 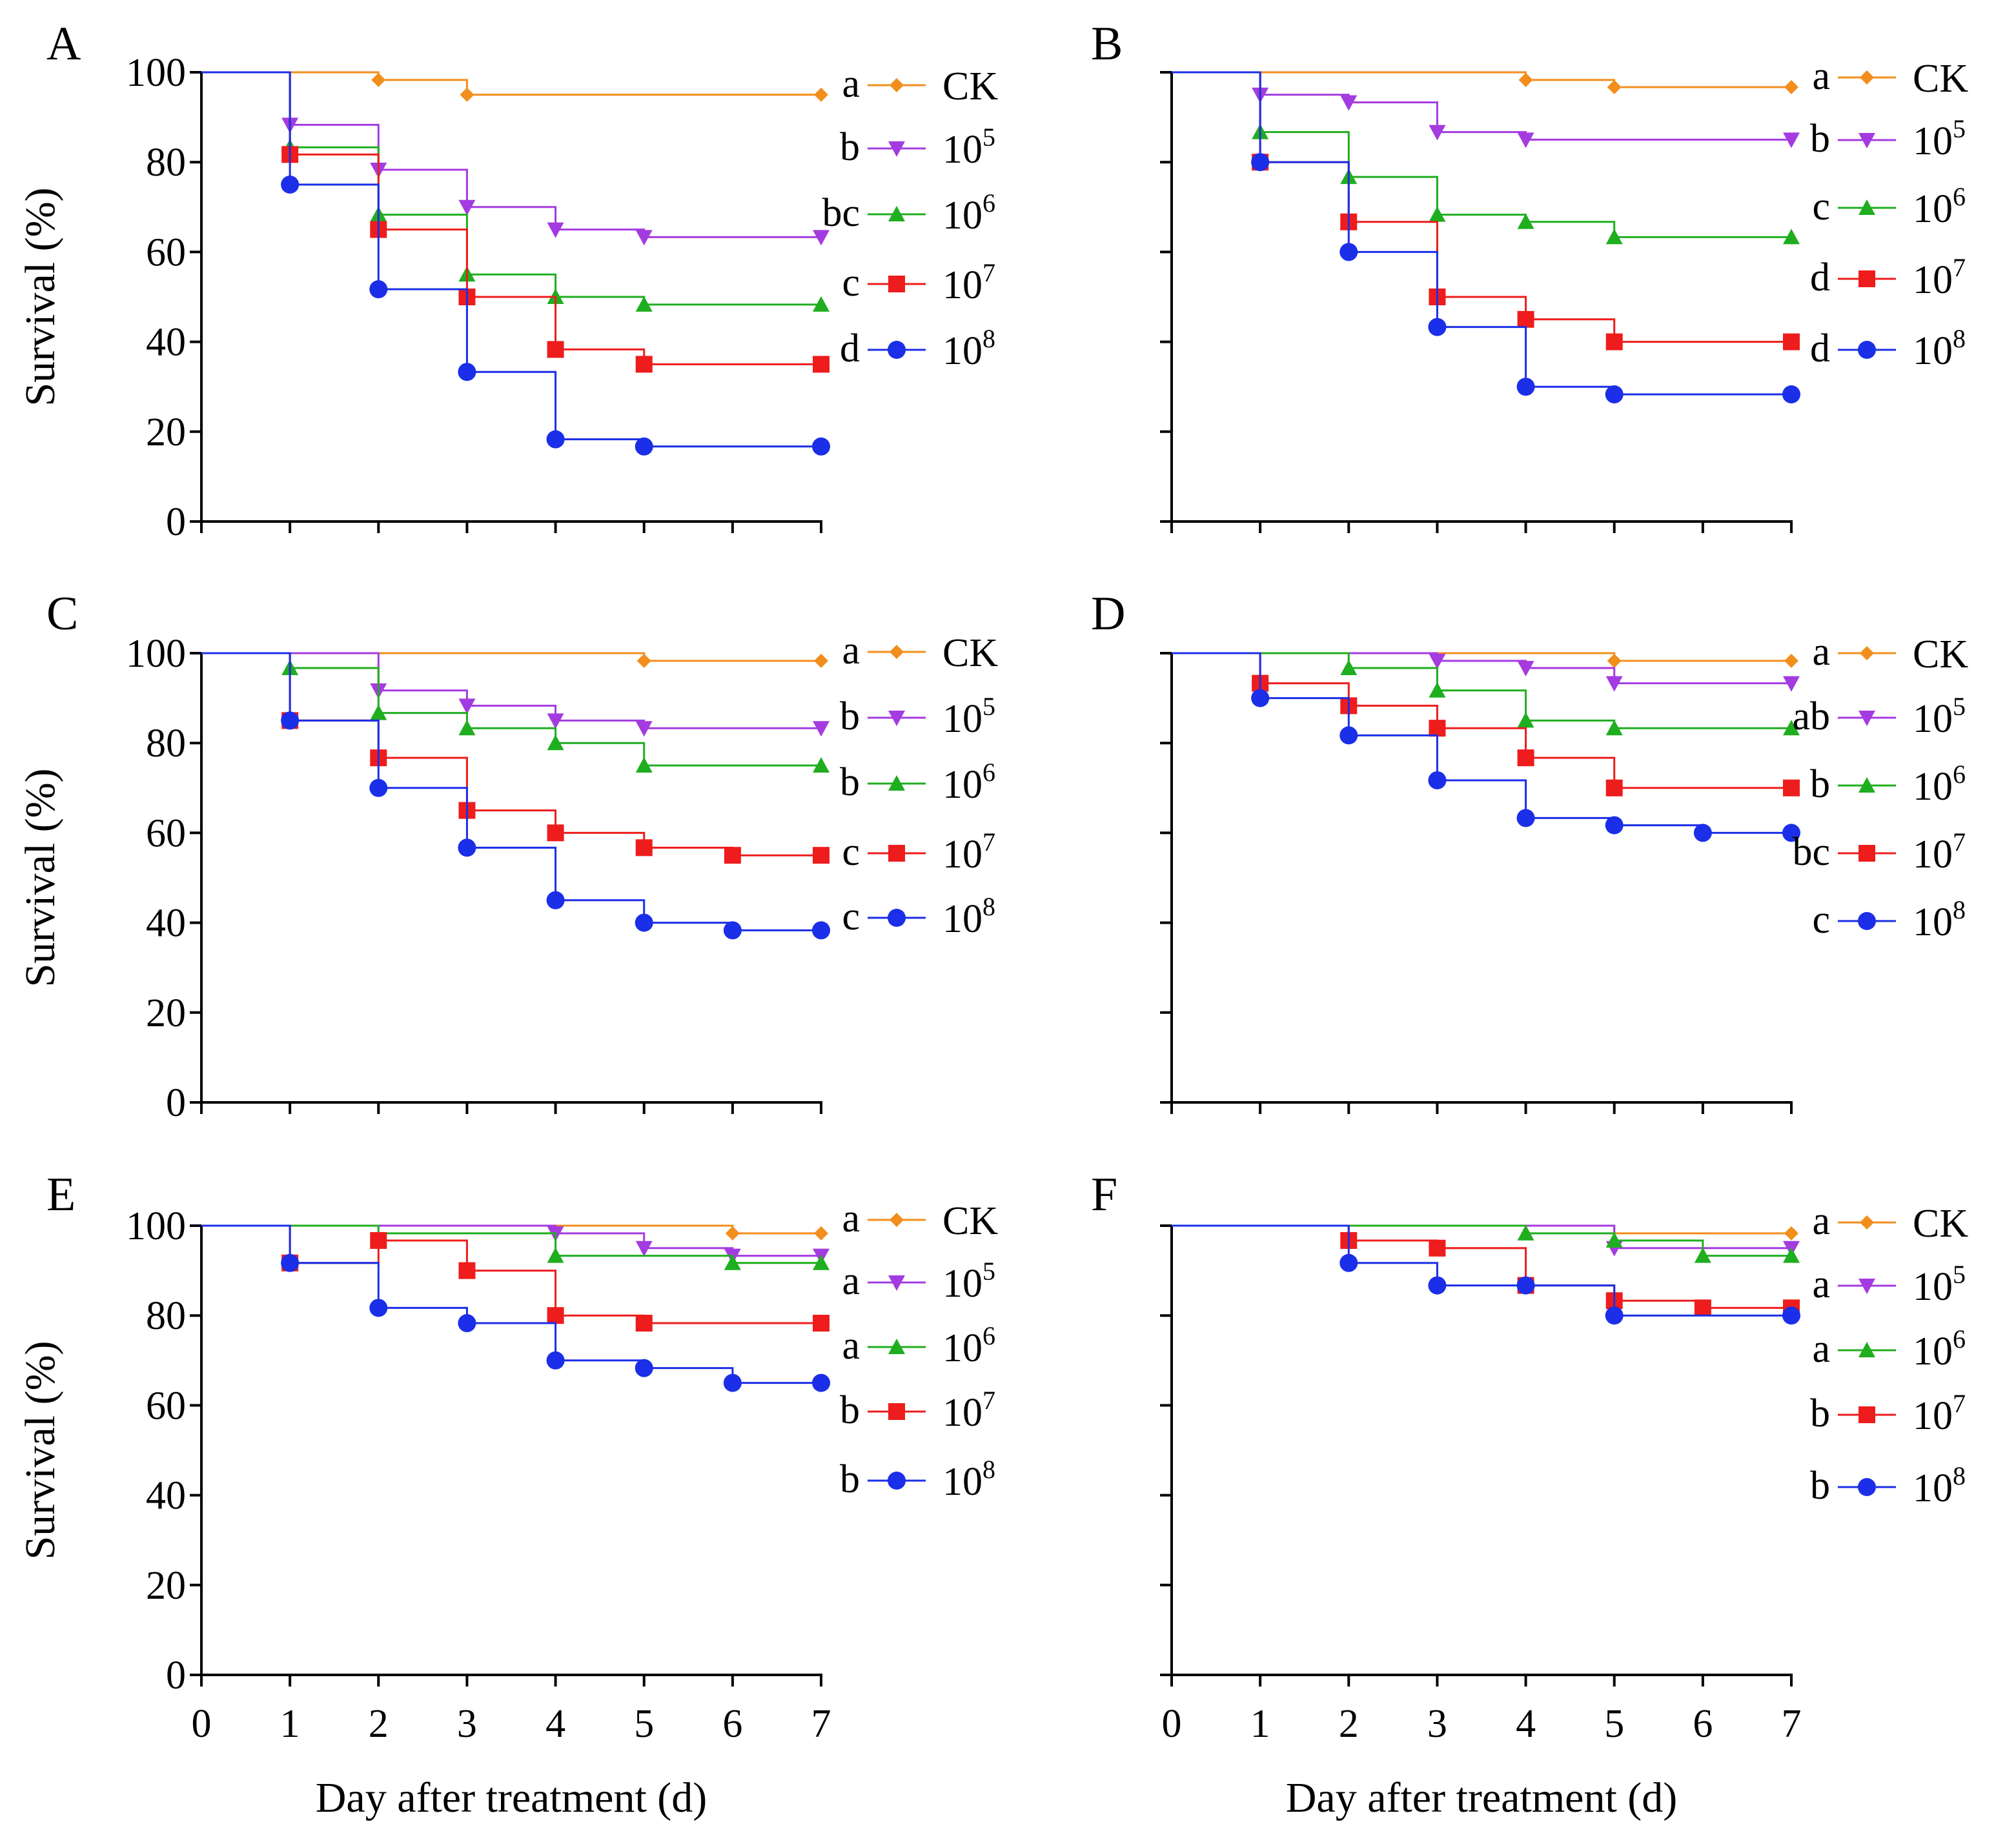 I want to click on legend-significance-letter: bc, so click(x=841, y=213).